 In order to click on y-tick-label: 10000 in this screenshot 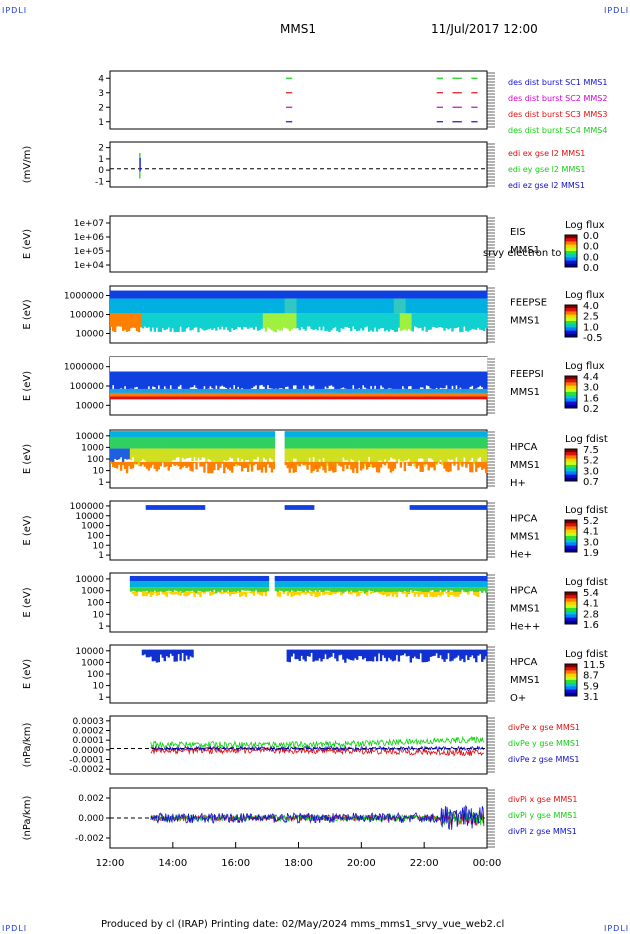, I will do `click(89, 437)`.